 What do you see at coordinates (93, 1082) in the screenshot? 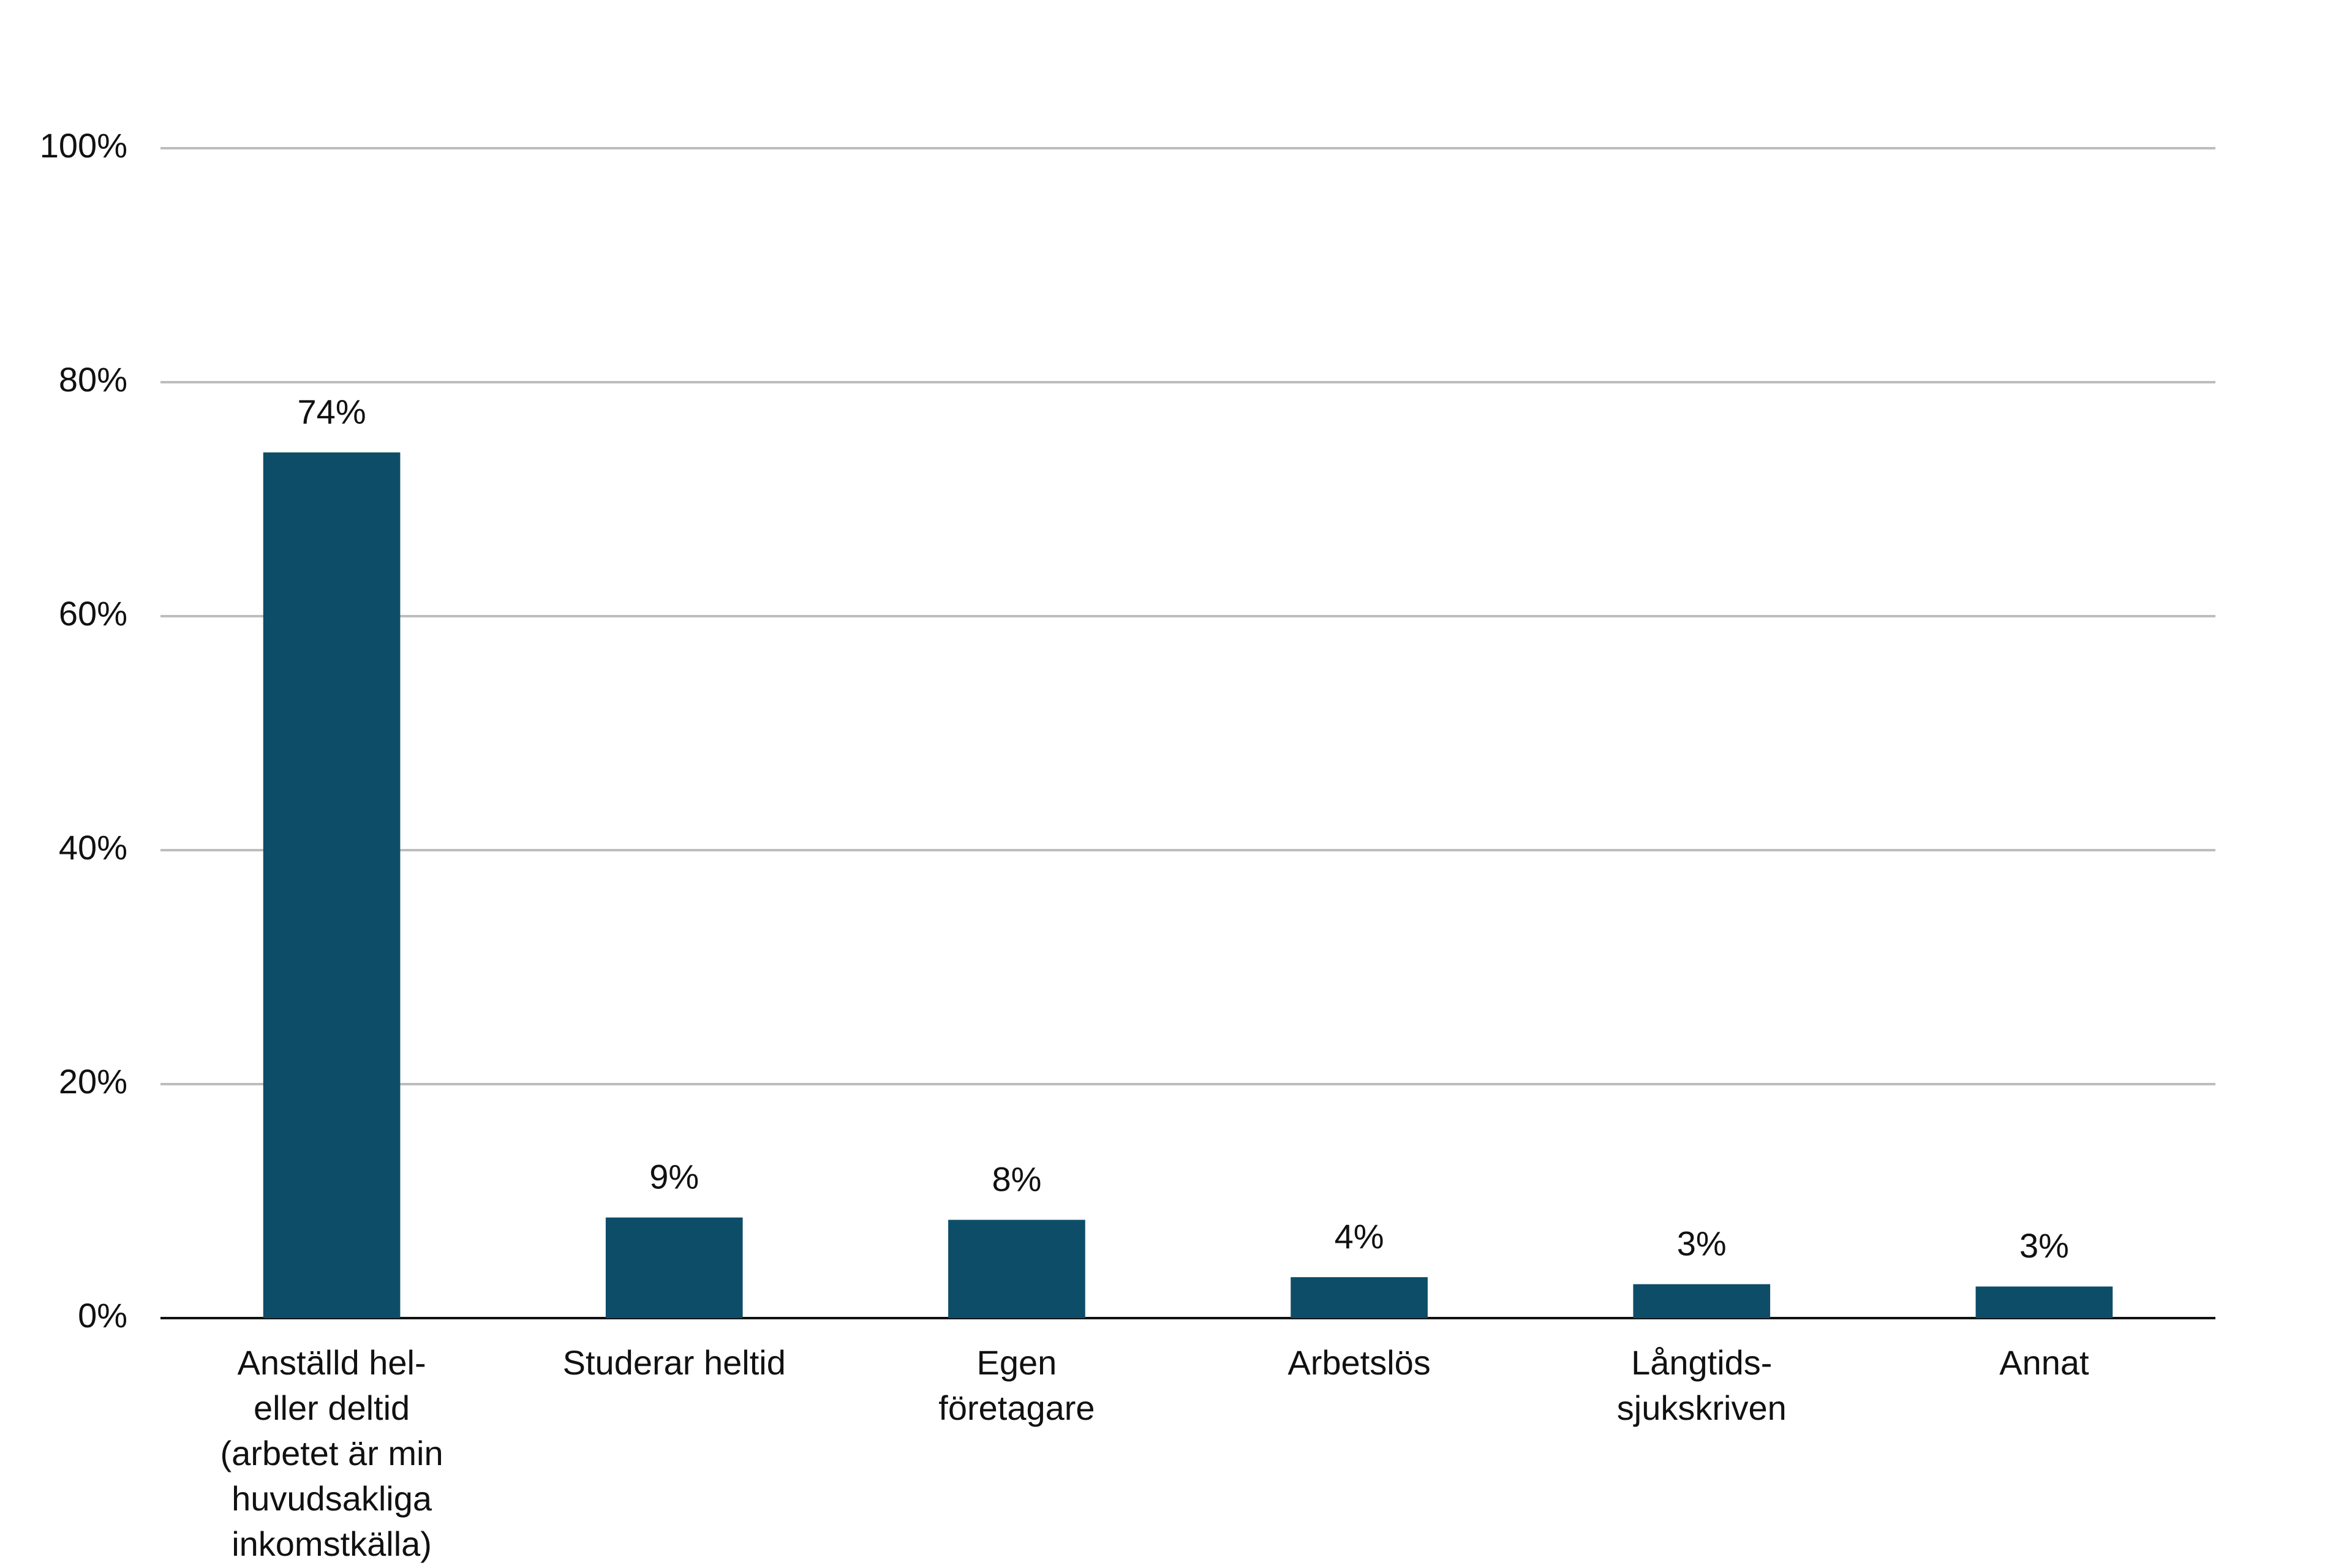
I see `y-tick-label: 20%` at bounding box center [93, 1082].